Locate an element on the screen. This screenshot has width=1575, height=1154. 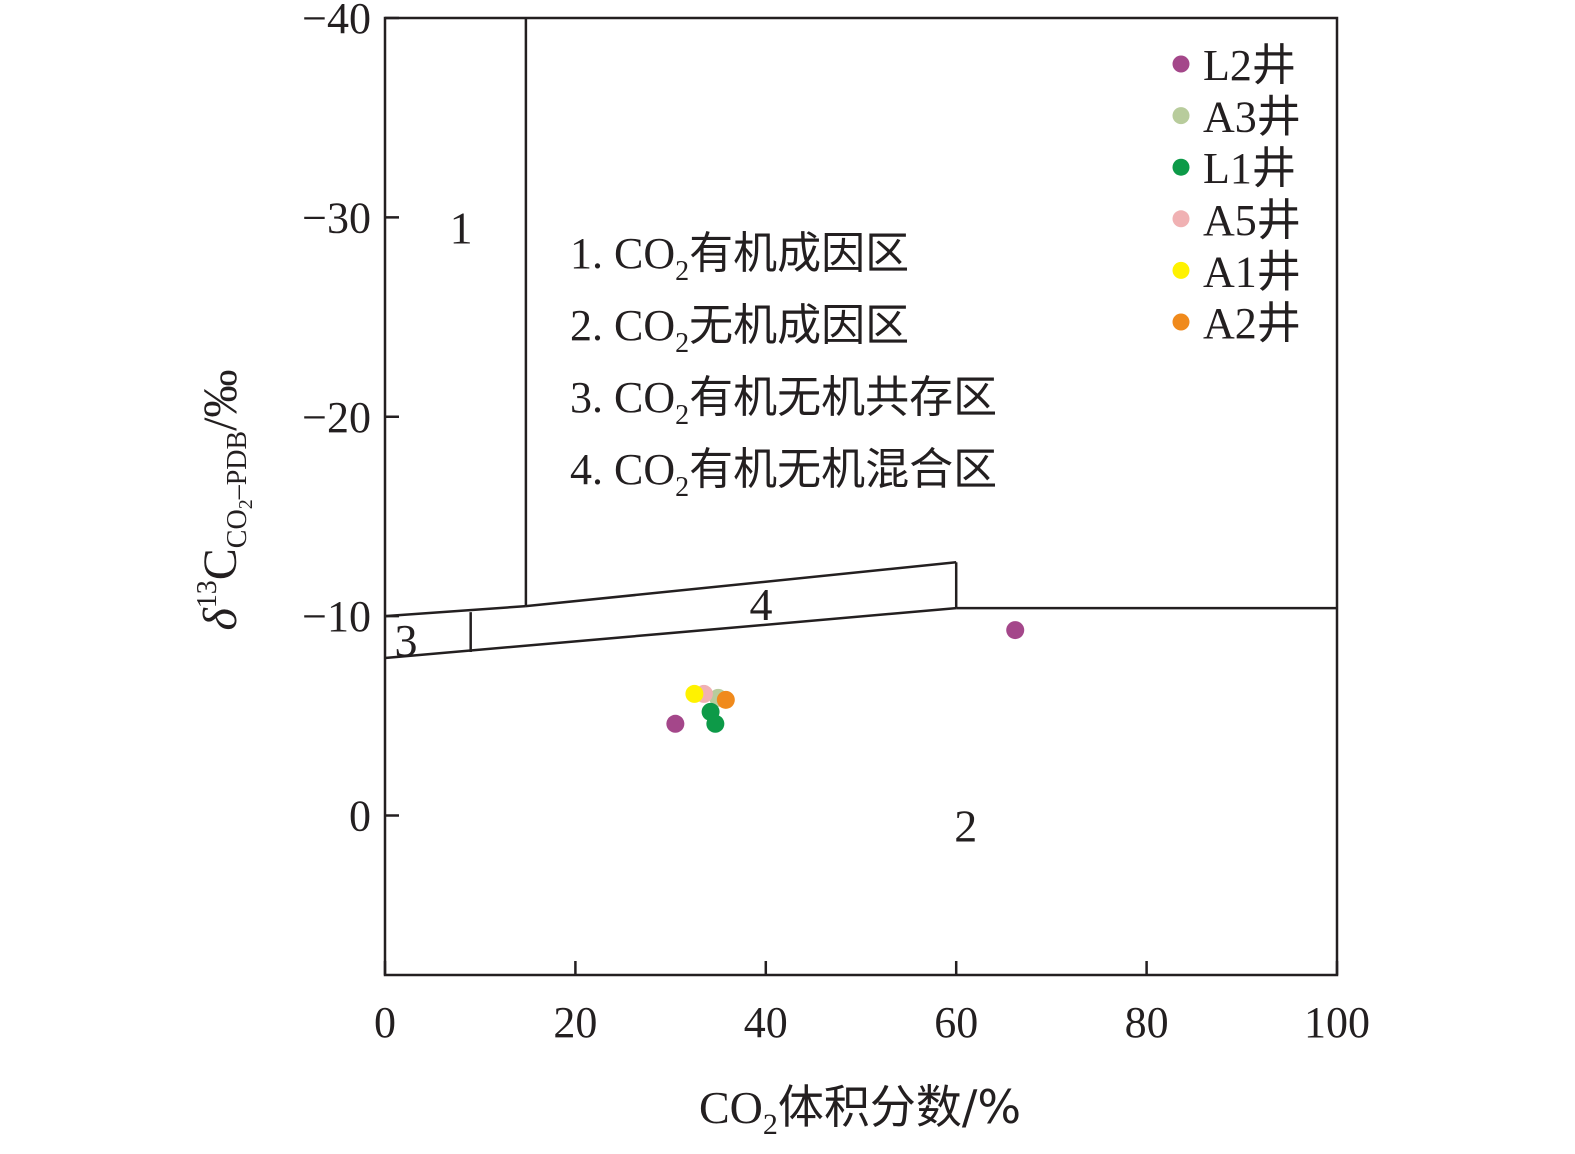
legend-label: A3井 is located at coordinates (1252, 117).